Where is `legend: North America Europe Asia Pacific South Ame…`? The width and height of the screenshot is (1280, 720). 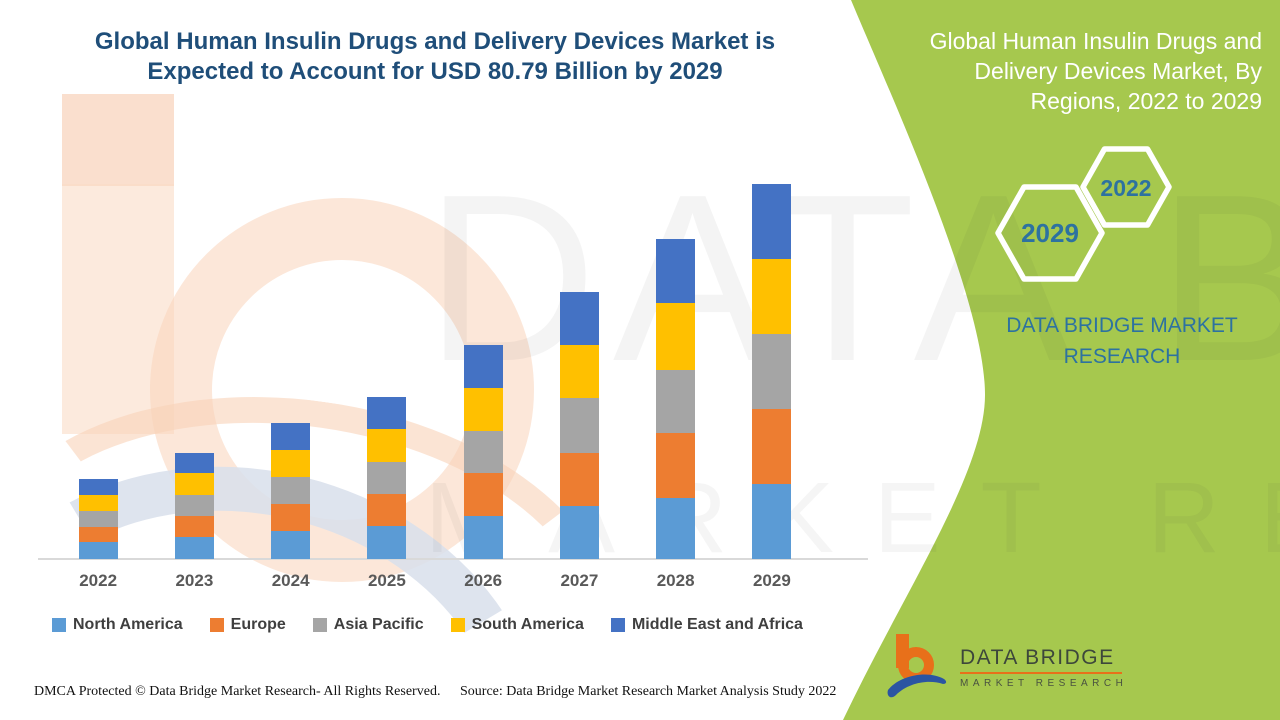 legend: North America Europe Asia Pacific South Ame… is located at coordinates (452, 625).